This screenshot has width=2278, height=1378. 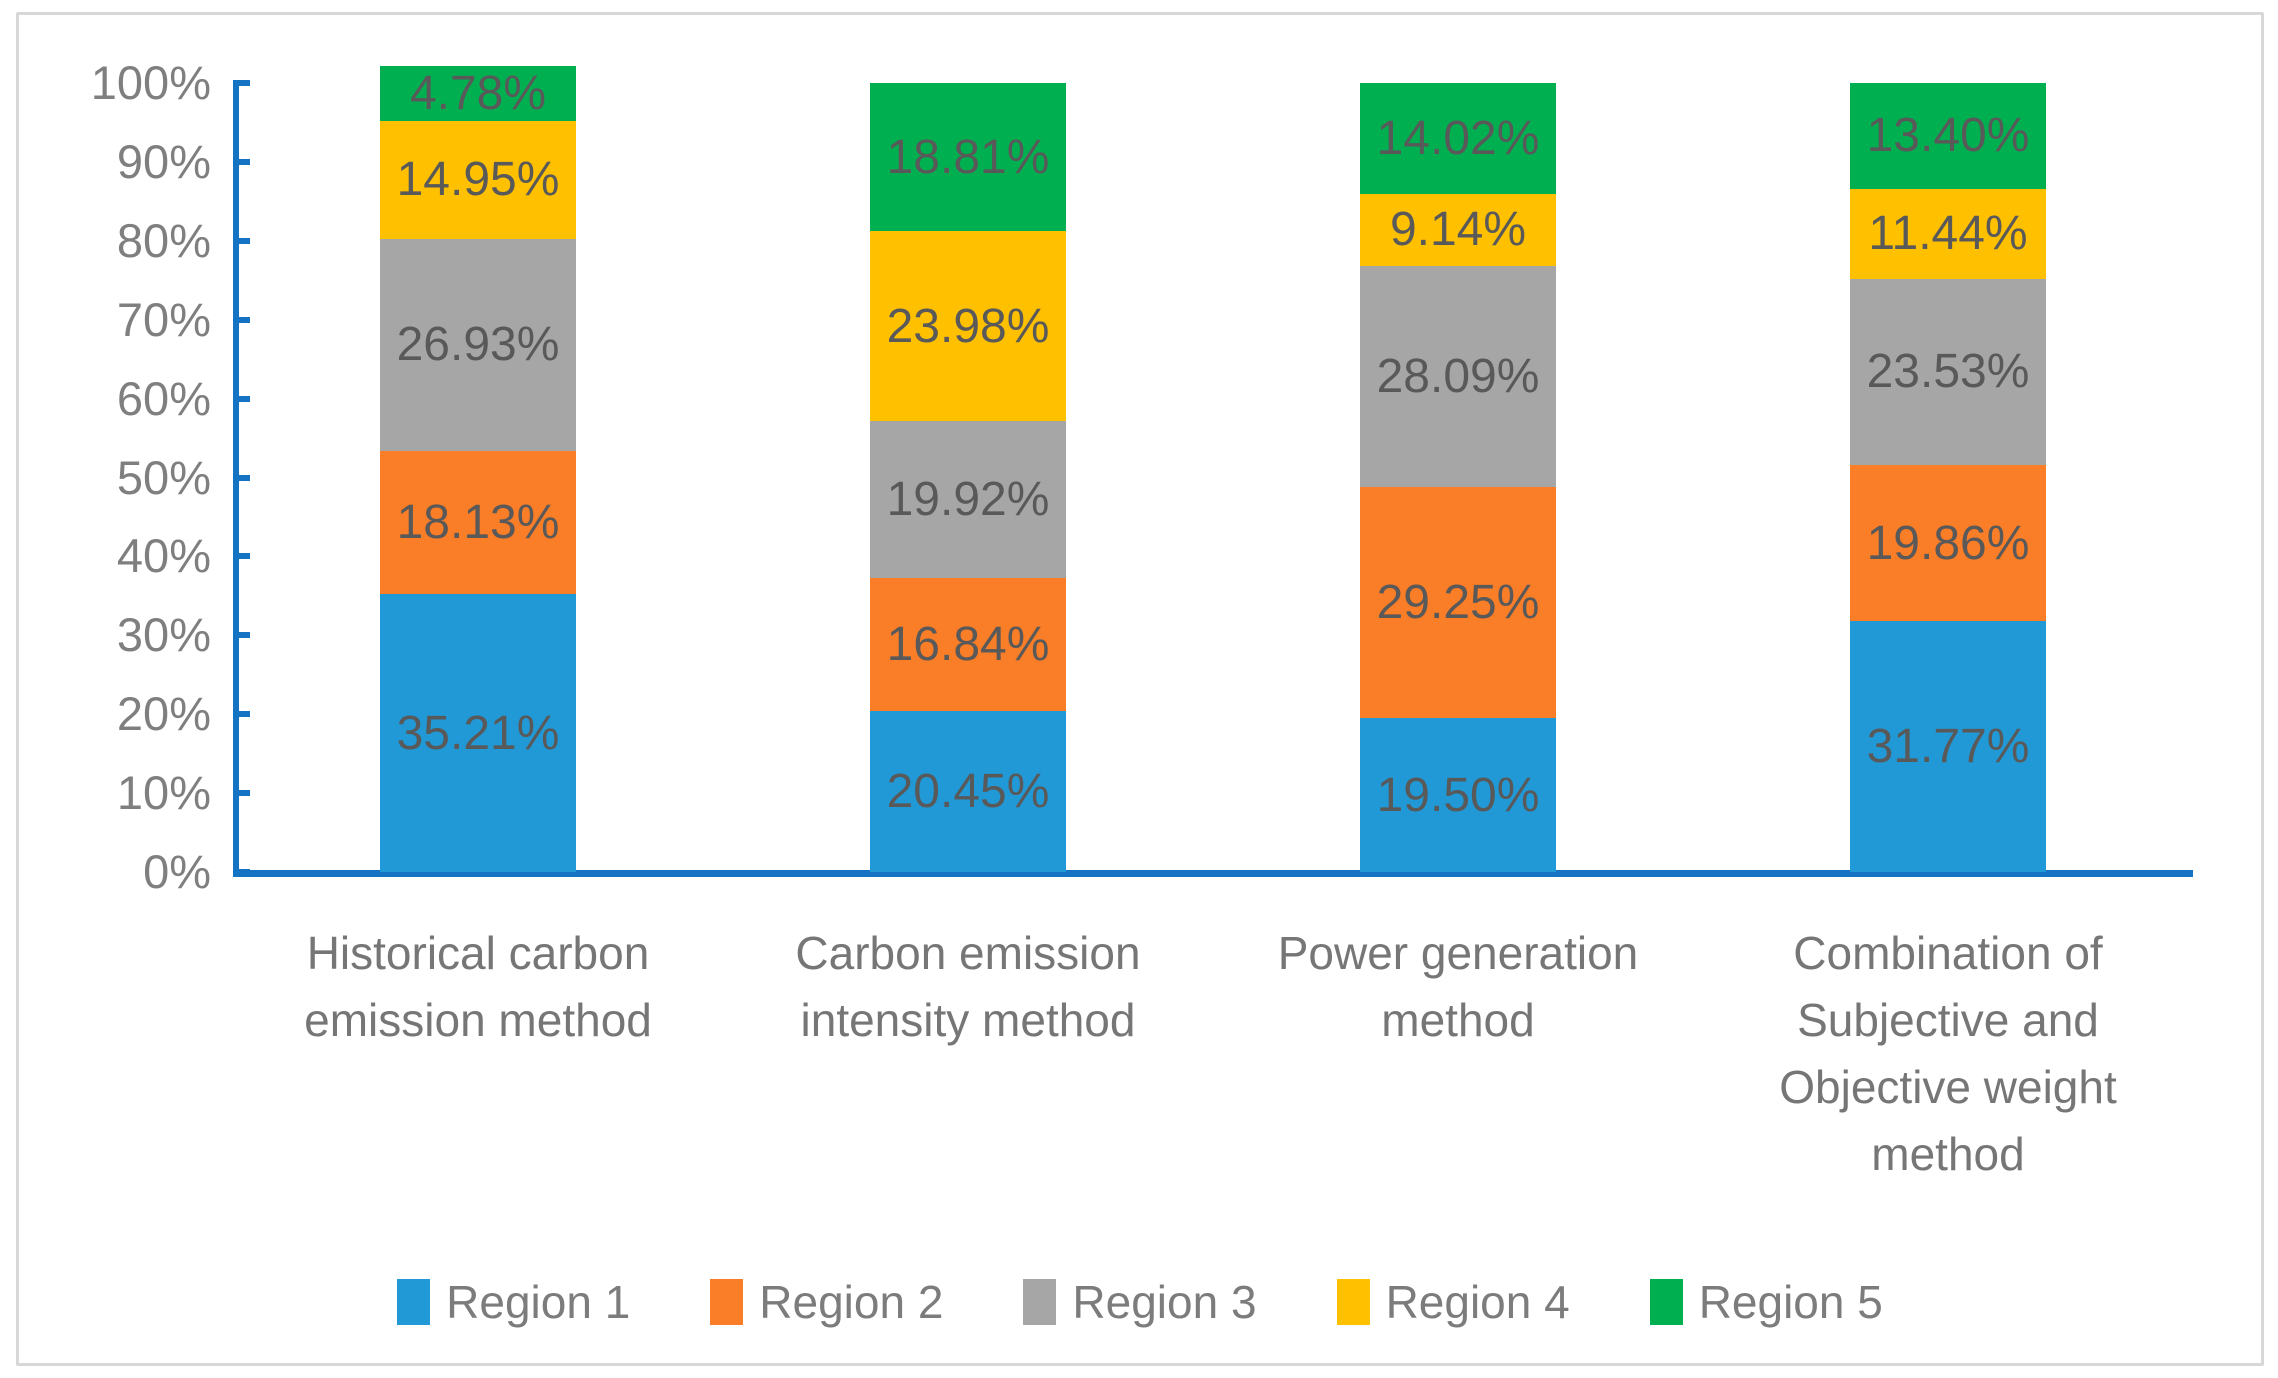 I want to click on category-label: Historical carbon emission method, so click(x=478, y=987).